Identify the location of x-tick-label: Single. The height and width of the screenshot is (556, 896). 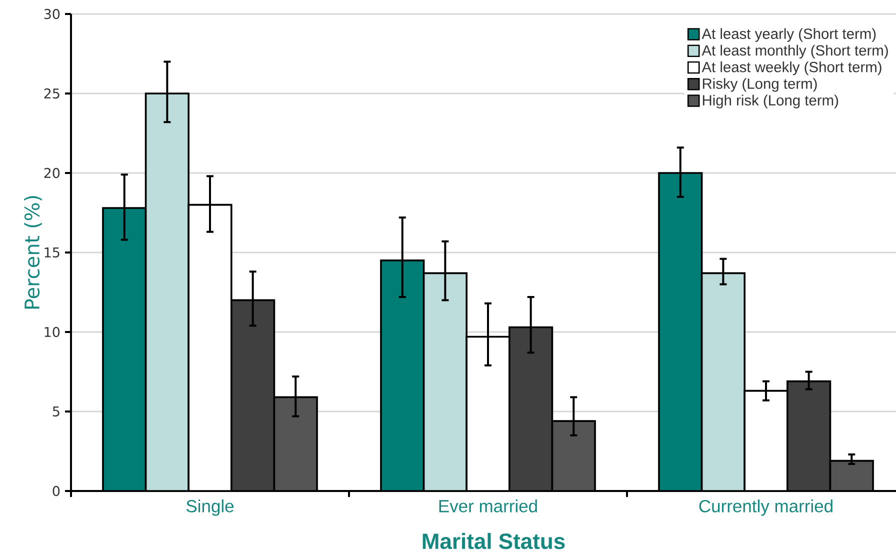
(210, 508).